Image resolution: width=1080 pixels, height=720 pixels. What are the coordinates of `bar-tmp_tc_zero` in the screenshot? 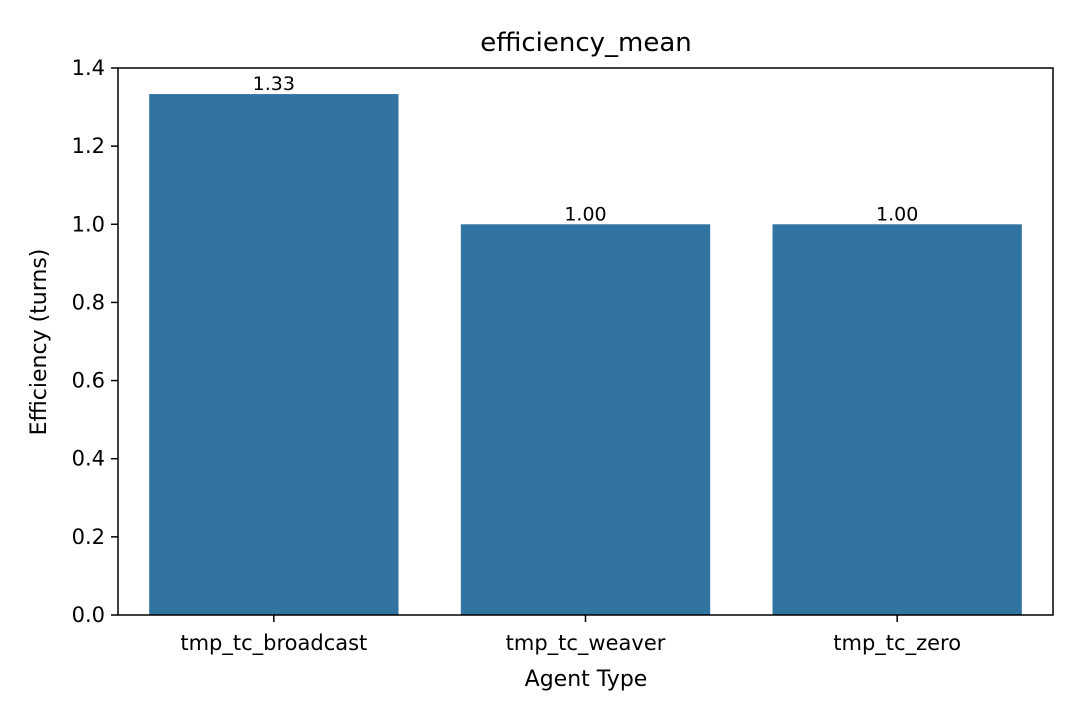 It's located at (897, 420).